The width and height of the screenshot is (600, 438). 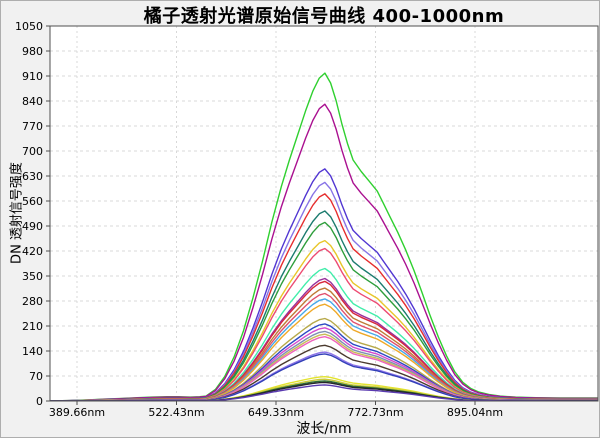 What do you see at coordinates (32, 251) in the screenshot?
I see `y-tick-label: 420` at bounding box center [32, 251].